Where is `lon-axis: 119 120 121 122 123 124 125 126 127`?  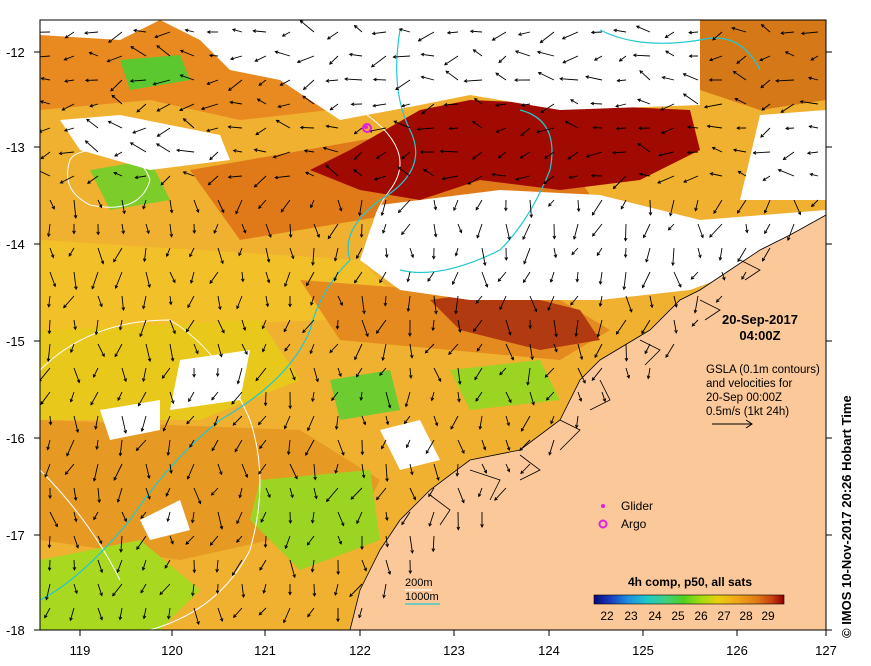 lon-axis: 119 120 121 122 123 124 125 126 127 is located at coordinates (453, 644).